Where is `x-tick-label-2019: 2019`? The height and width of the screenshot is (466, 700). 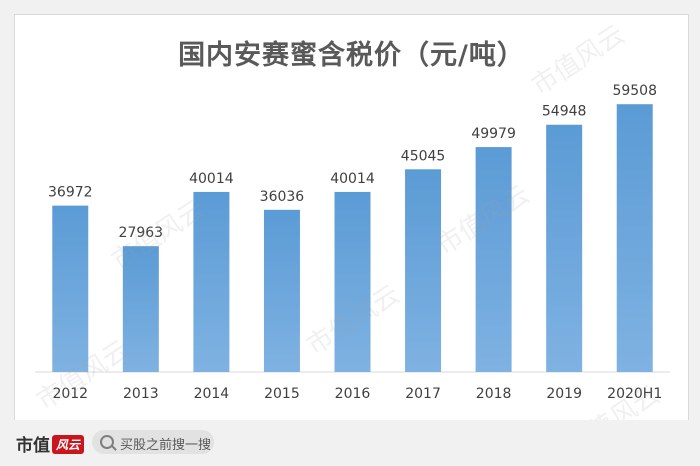
x-tick-label-2019: 2019 is located at coordinates (564, 394).